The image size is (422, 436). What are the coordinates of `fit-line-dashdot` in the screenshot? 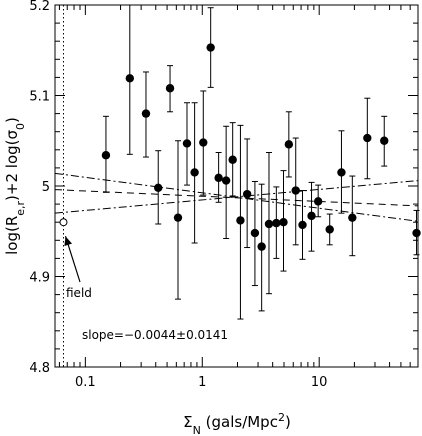 It's located at (236, 197).